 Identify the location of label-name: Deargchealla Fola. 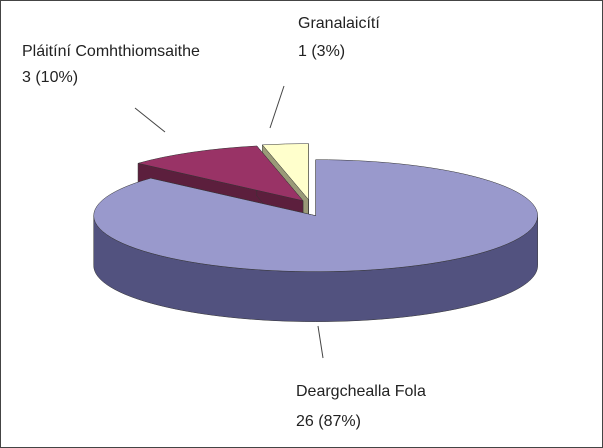
(361, 391).